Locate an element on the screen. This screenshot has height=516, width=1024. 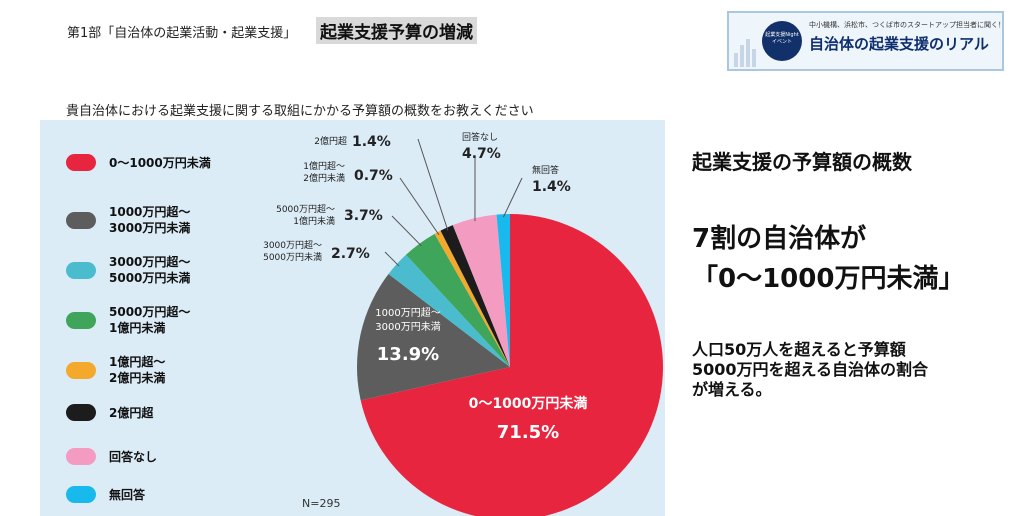
slice-value-label: 13.9% is located at coordinates (408, 354).